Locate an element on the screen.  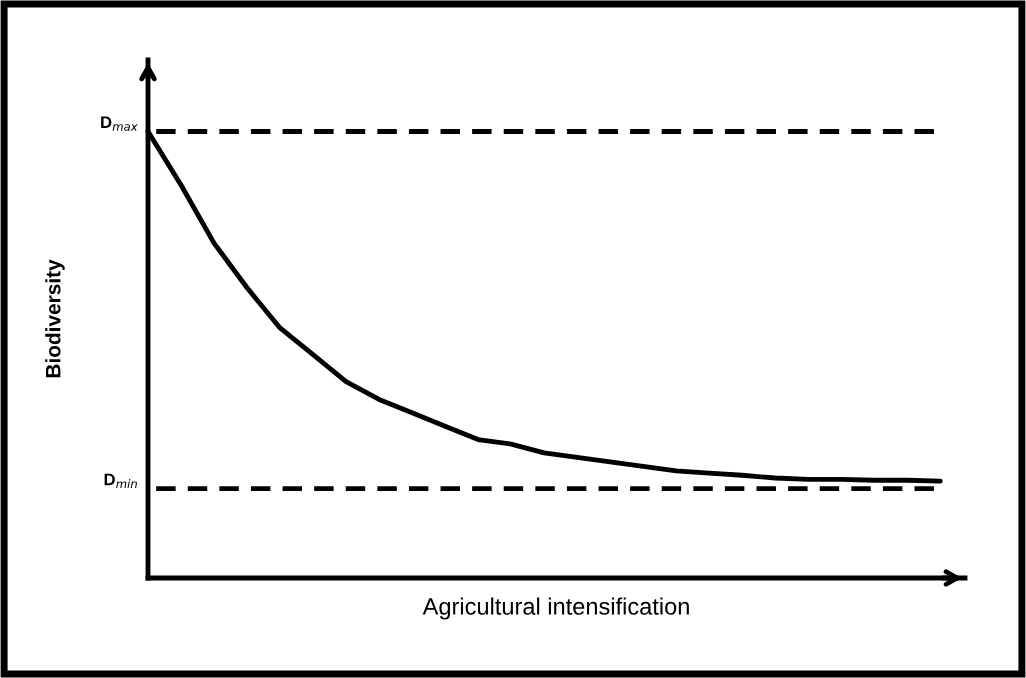
ref-line-label: D$_{min}$ is located at coordinates (120, 480).